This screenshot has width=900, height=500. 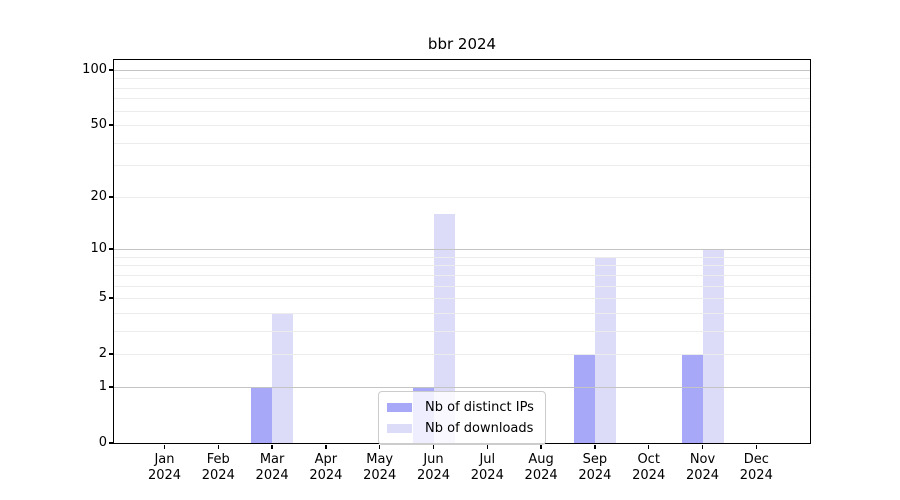 What do you see at coordinates (433, 467) in the screenshot?
I see `x-tick-label-jun: Jun 2024` at bounding box center [433, 467].